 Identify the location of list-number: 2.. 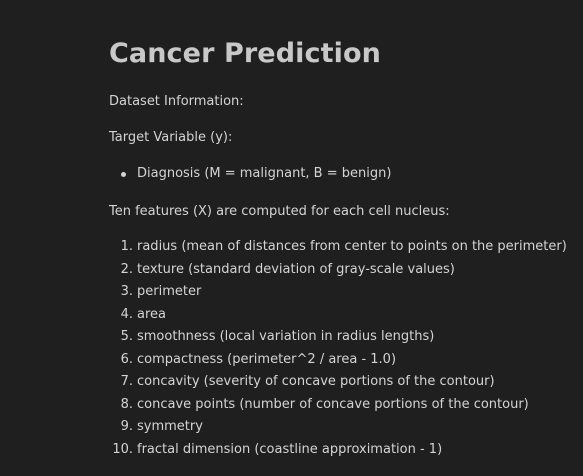
(126, 269).